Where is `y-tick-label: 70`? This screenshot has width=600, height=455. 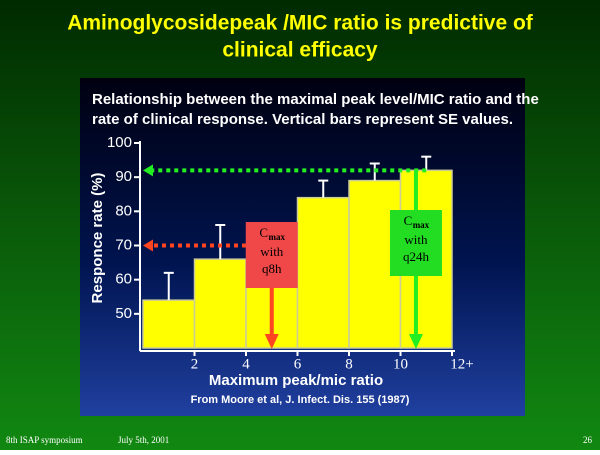 y-tick-label: 70 is located at coordinates (123, 244).